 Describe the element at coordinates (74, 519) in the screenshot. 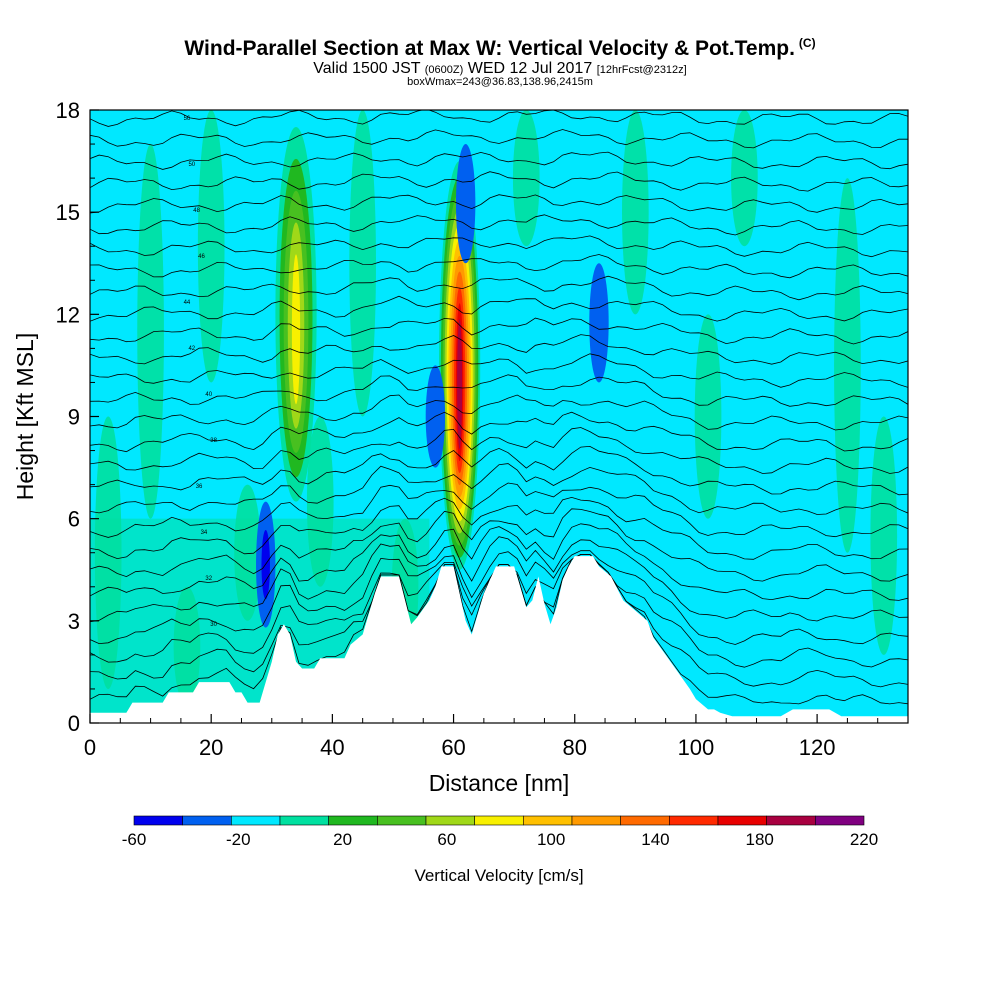

I see `y-tick-label: 6` at that location.